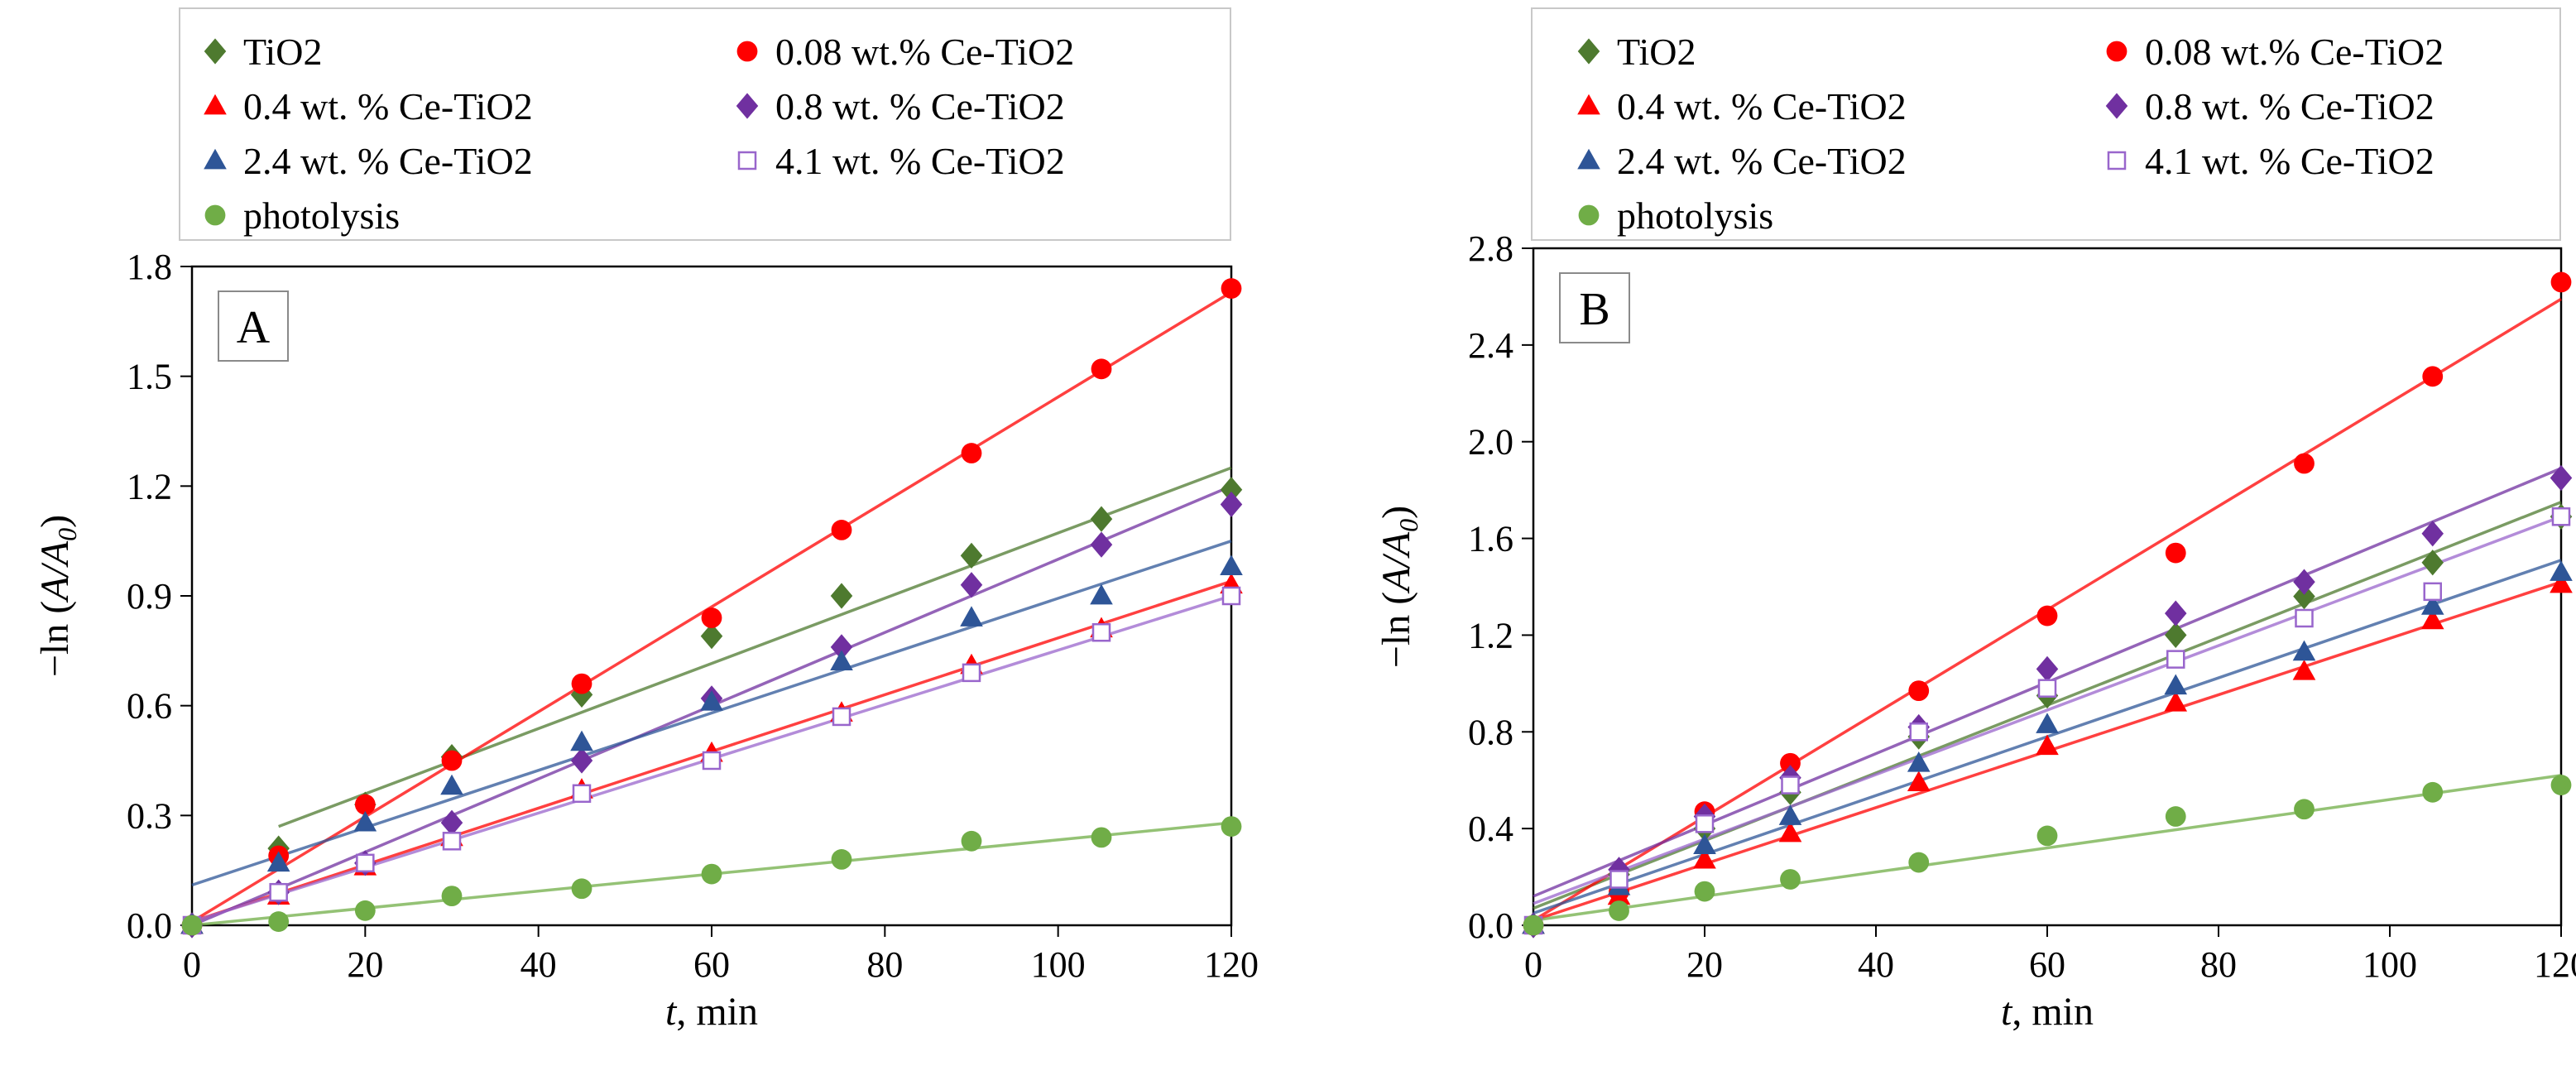 The height and width of the screenshot is (1085, 2576). Describe the element at coordinates (67, 534) in the screenshot. I see `y-axis-title-sub: 0` at that location.